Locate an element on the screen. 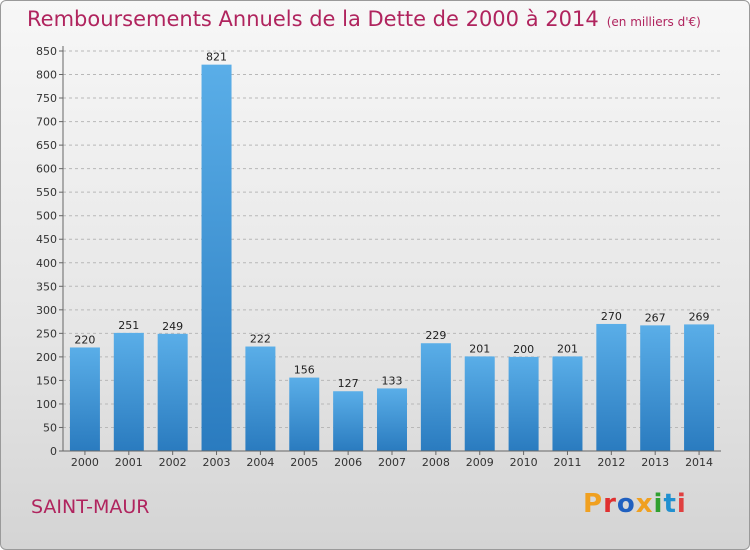 This screenshot has width=750, height=550. y-tick-label: 450 is located at coordinates (46, 239).